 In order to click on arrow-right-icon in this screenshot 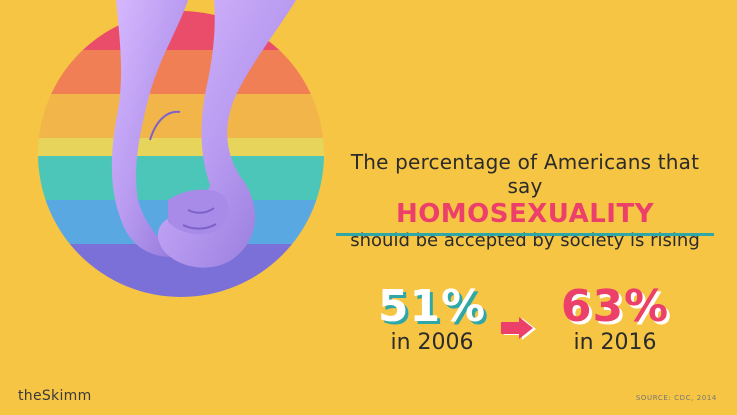, I will do `click(518, 328)`.